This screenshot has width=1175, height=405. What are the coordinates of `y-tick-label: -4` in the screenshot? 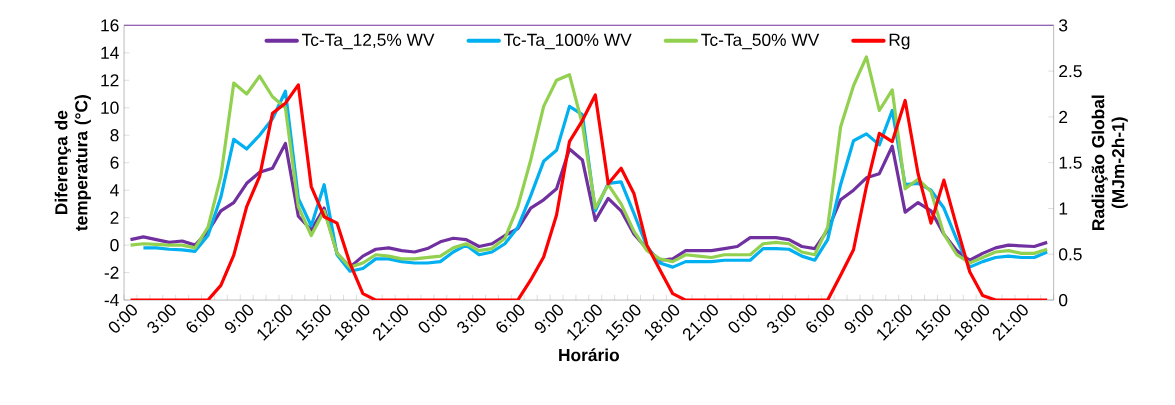 It's located at (111, 299).